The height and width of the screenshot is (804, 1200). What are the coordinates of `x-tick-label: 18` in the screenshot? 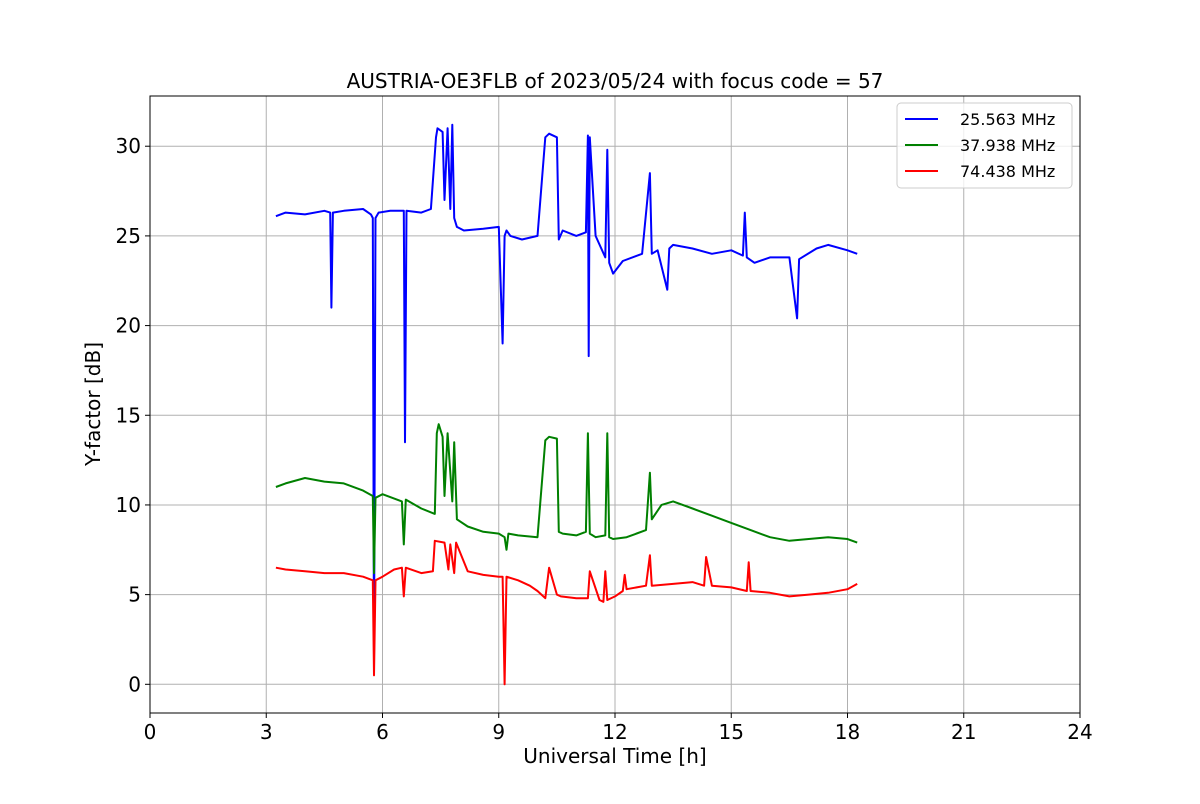 It's located at (847, 732).